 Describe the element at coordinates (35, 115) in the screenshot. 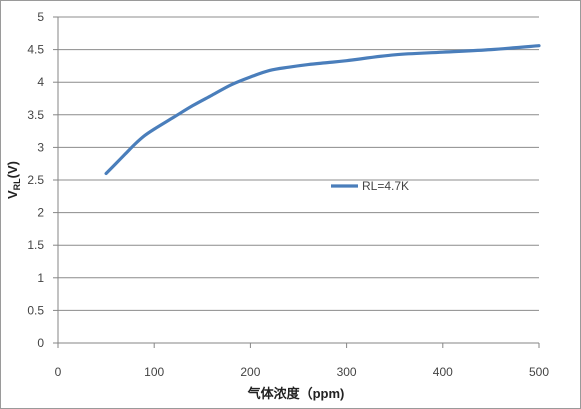

I see `y-tick-label: 3.5` at that location.